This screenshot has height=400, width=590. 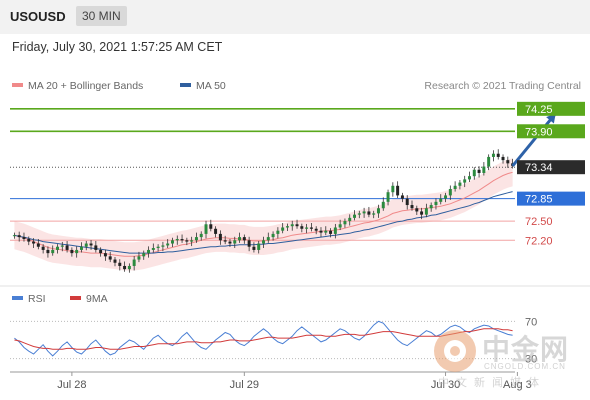 What do you see at coordinates (502, 86) in the screenshot?
I see `chart-credit: Research © 2021 Trading Central` at bounding box center [502, 86].